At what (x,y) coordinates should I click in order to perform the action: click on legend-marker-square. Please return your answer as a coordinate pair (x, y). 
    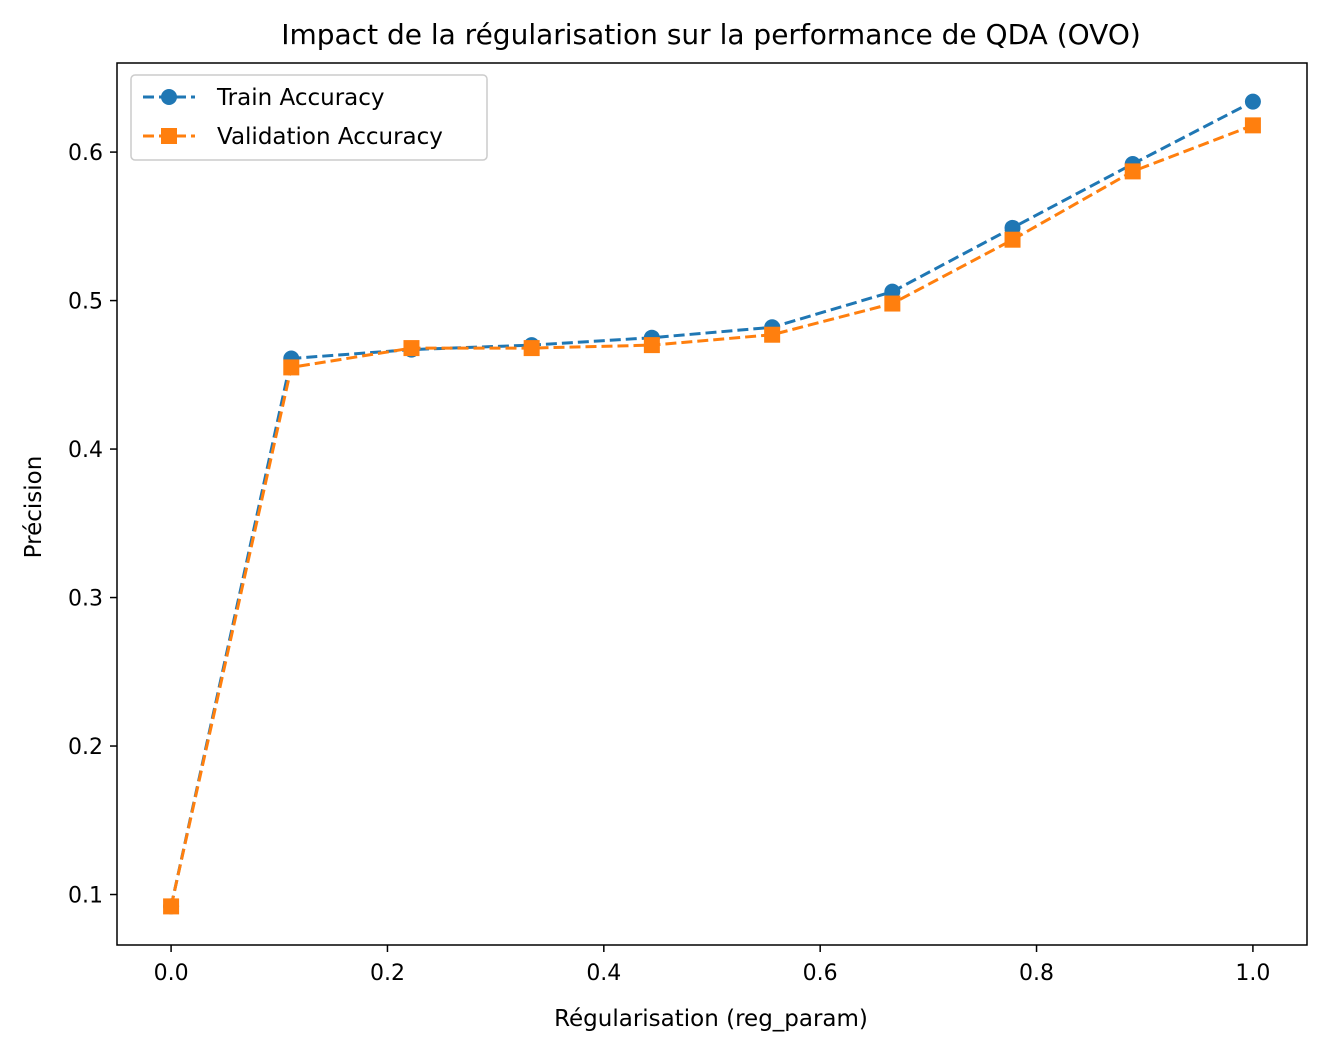
    Looking at the image, I should click on (169, 136).